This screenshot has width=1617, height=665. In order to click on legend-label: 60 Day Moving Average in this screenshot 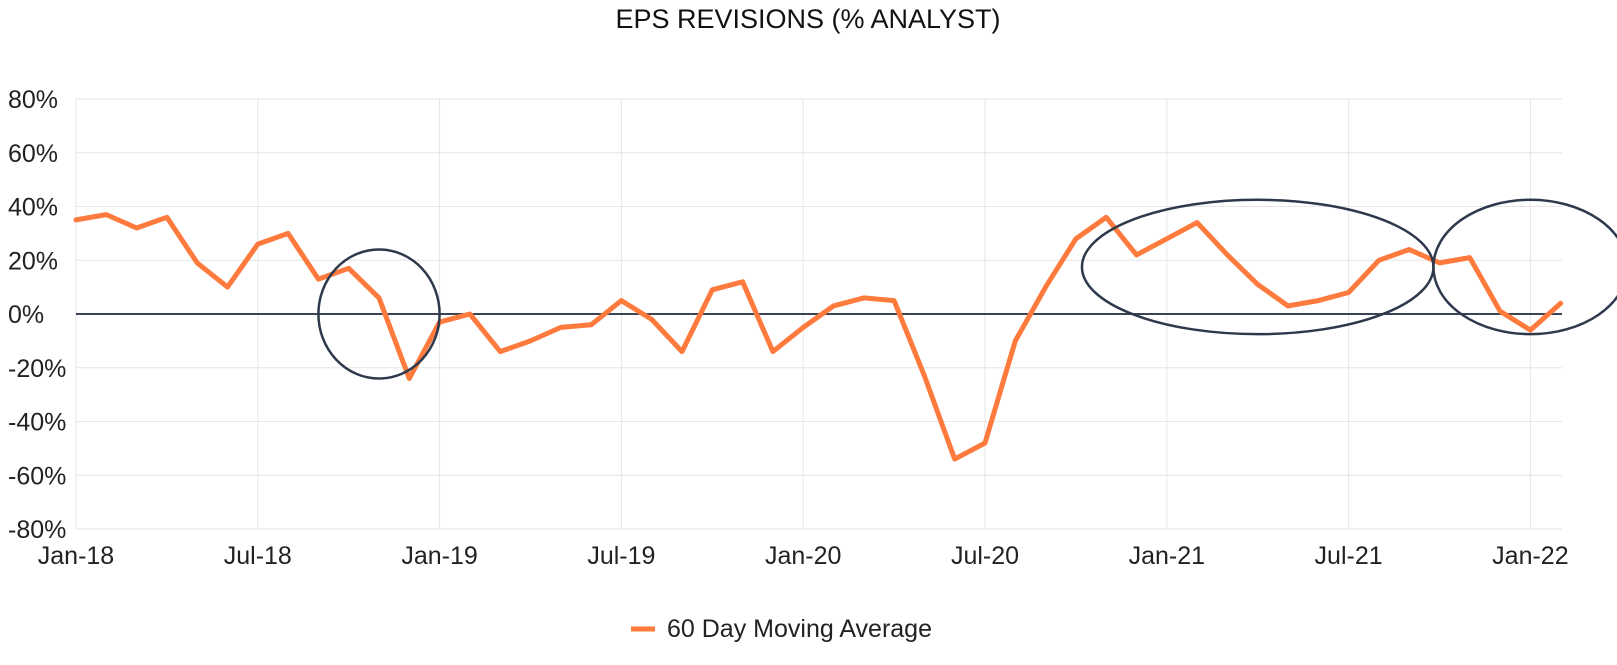, I will do `click(799, 629)`.